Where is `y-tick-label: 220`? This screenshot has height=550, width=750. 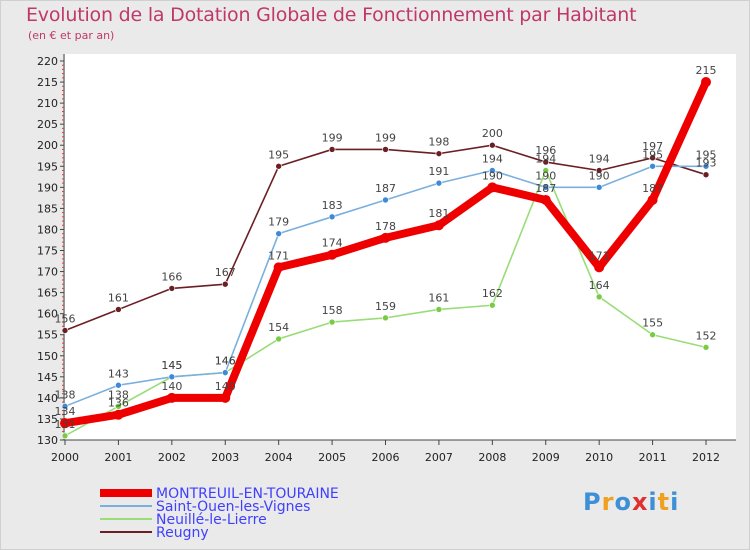 y-tick-label: 220 is located at coordinates (47, 61).